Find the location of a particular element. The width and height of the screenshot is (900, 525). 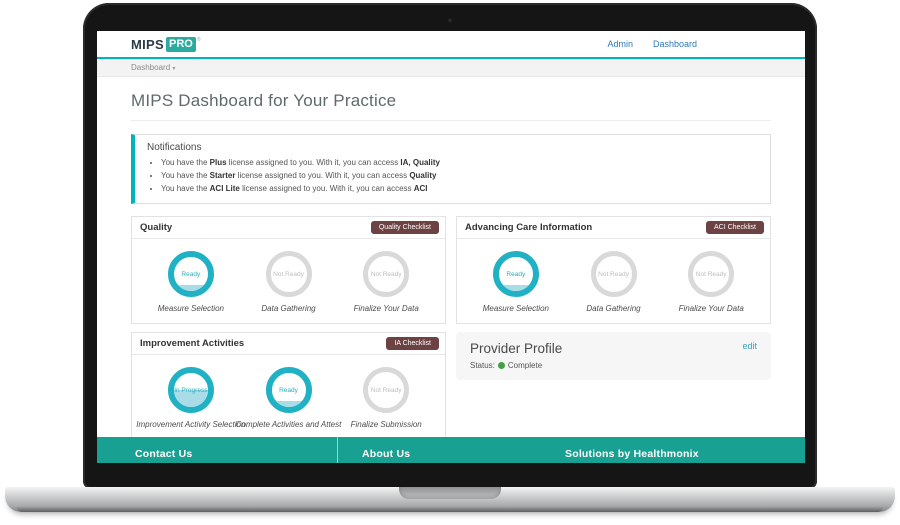

breadcrumb-dashboard-dropdown: Dashboard ▾ is located at coordinates (153, 67).